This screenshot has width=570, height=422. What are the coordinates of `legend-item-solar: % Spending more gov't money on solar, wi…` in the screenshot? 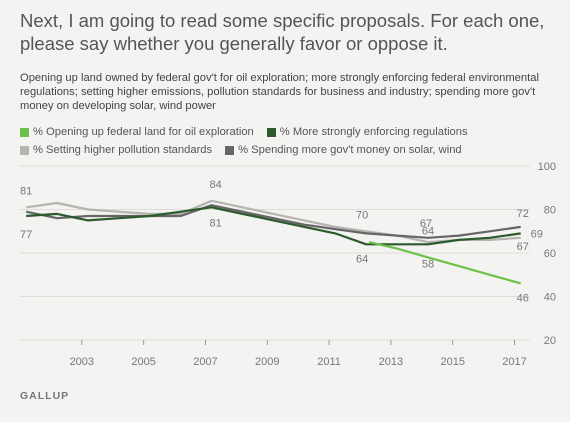 It's located at (343, 150).